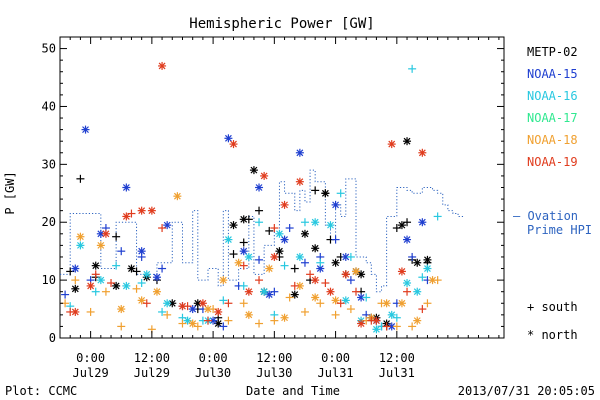 The width and height of the screenshot is (600, 400). Describe the element at coordinates (552, 162) in the screenshot. I see `legend-entry: NOAA-19` at that location.